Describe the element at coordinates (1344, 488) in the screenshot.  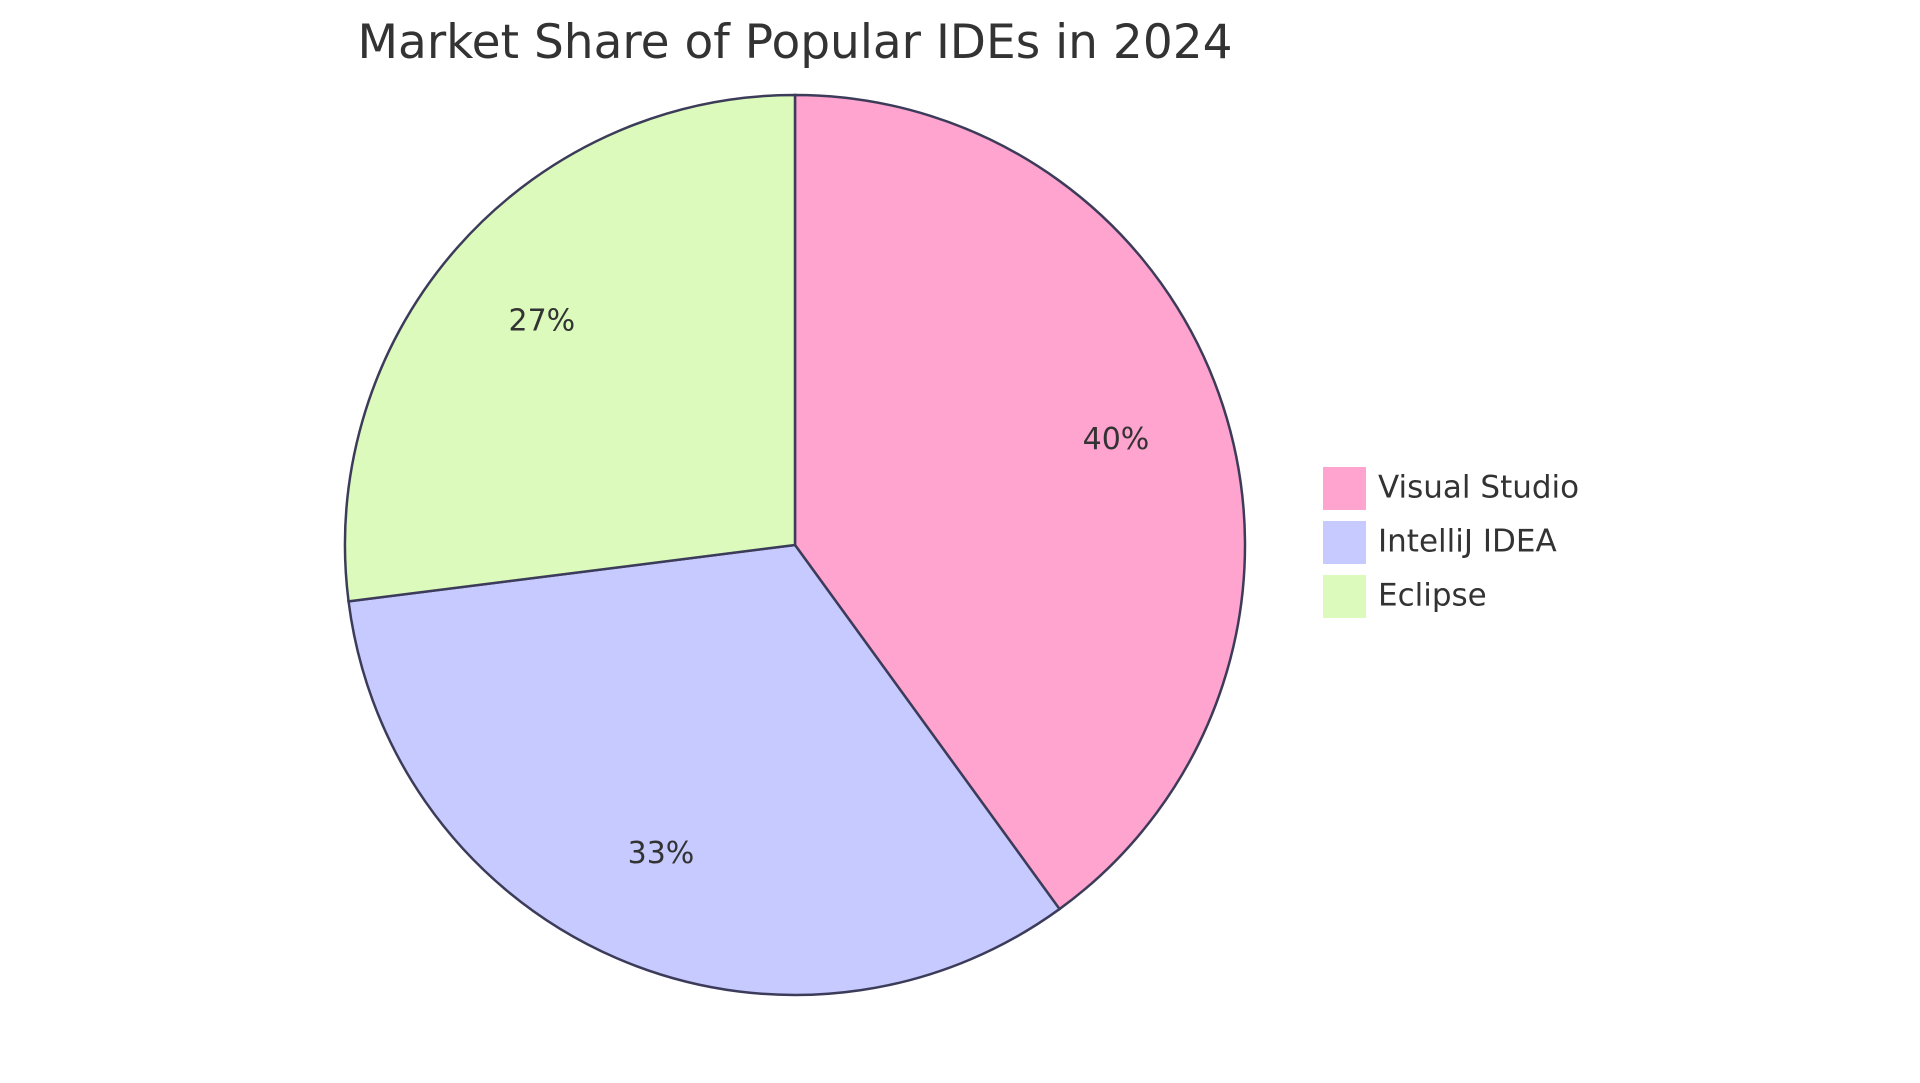
I see `legend-swatch-visual-studio` at that location.